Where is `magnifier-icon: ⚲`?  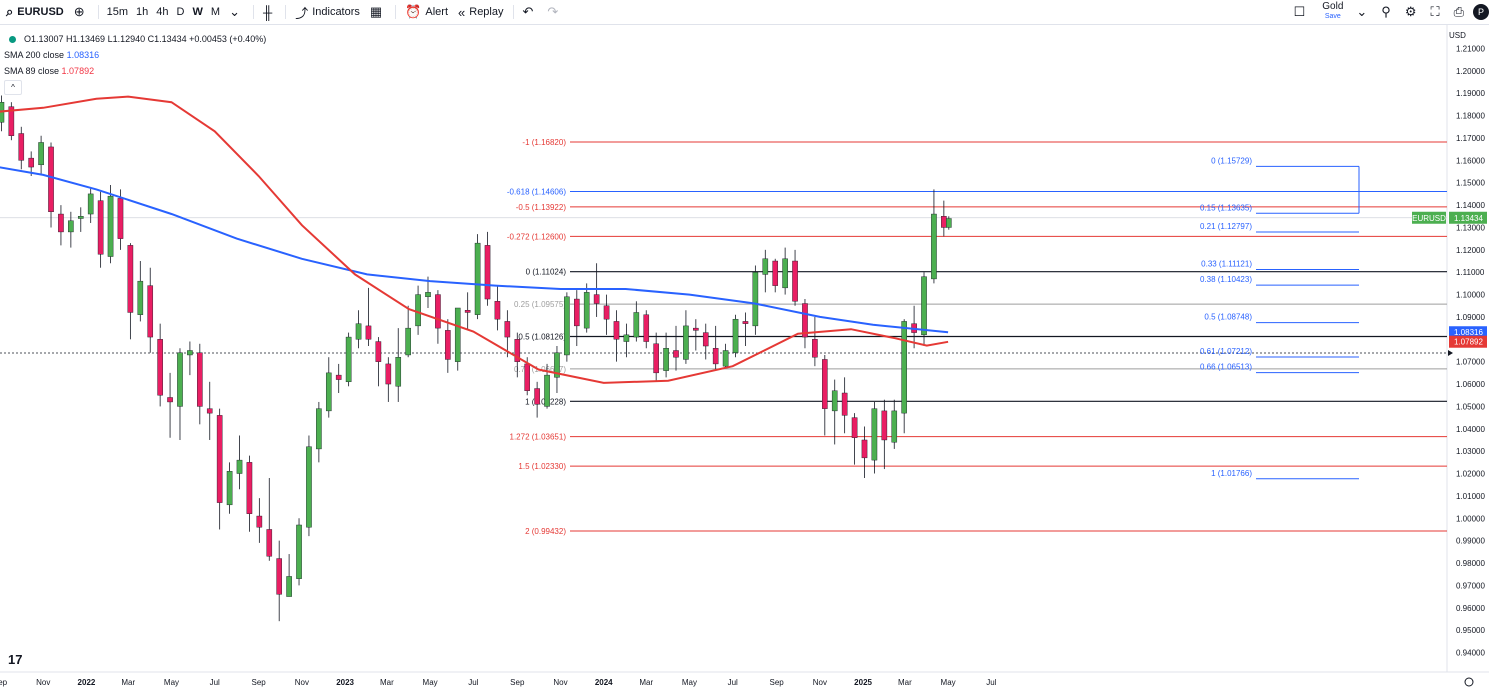
magnifier-icon: ⚲ is located at coordinates (1386, 11).